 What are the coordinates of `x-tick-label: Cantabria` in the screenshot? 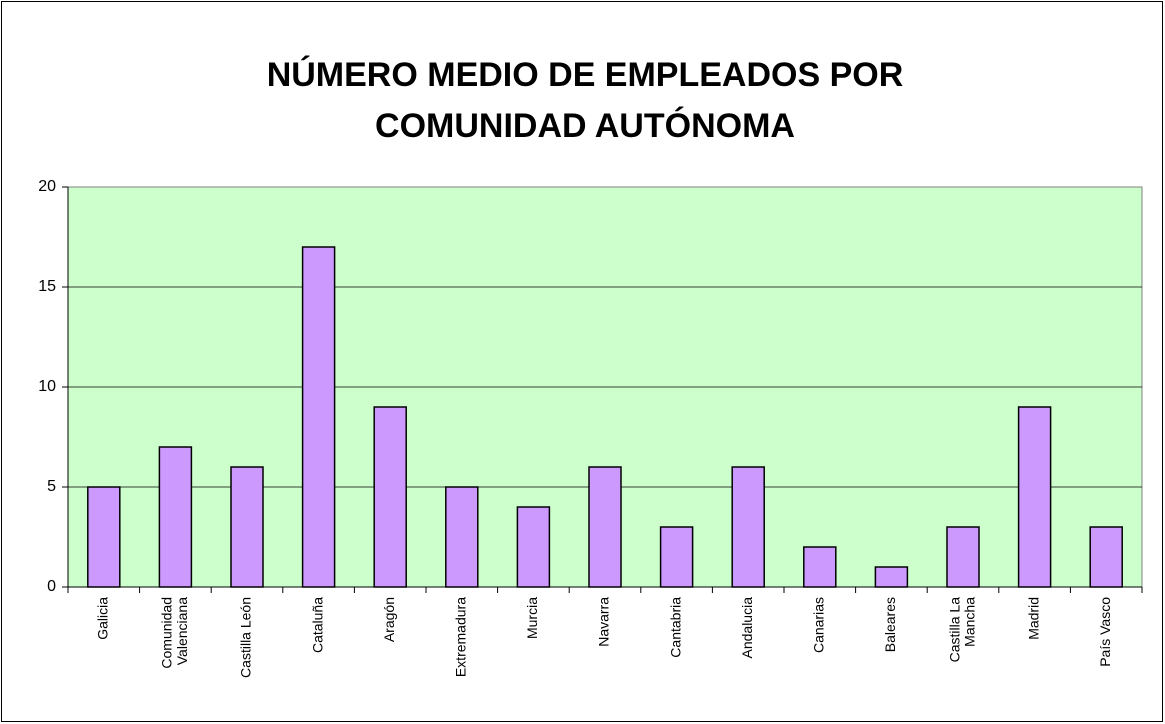 It's located at (675, 627).